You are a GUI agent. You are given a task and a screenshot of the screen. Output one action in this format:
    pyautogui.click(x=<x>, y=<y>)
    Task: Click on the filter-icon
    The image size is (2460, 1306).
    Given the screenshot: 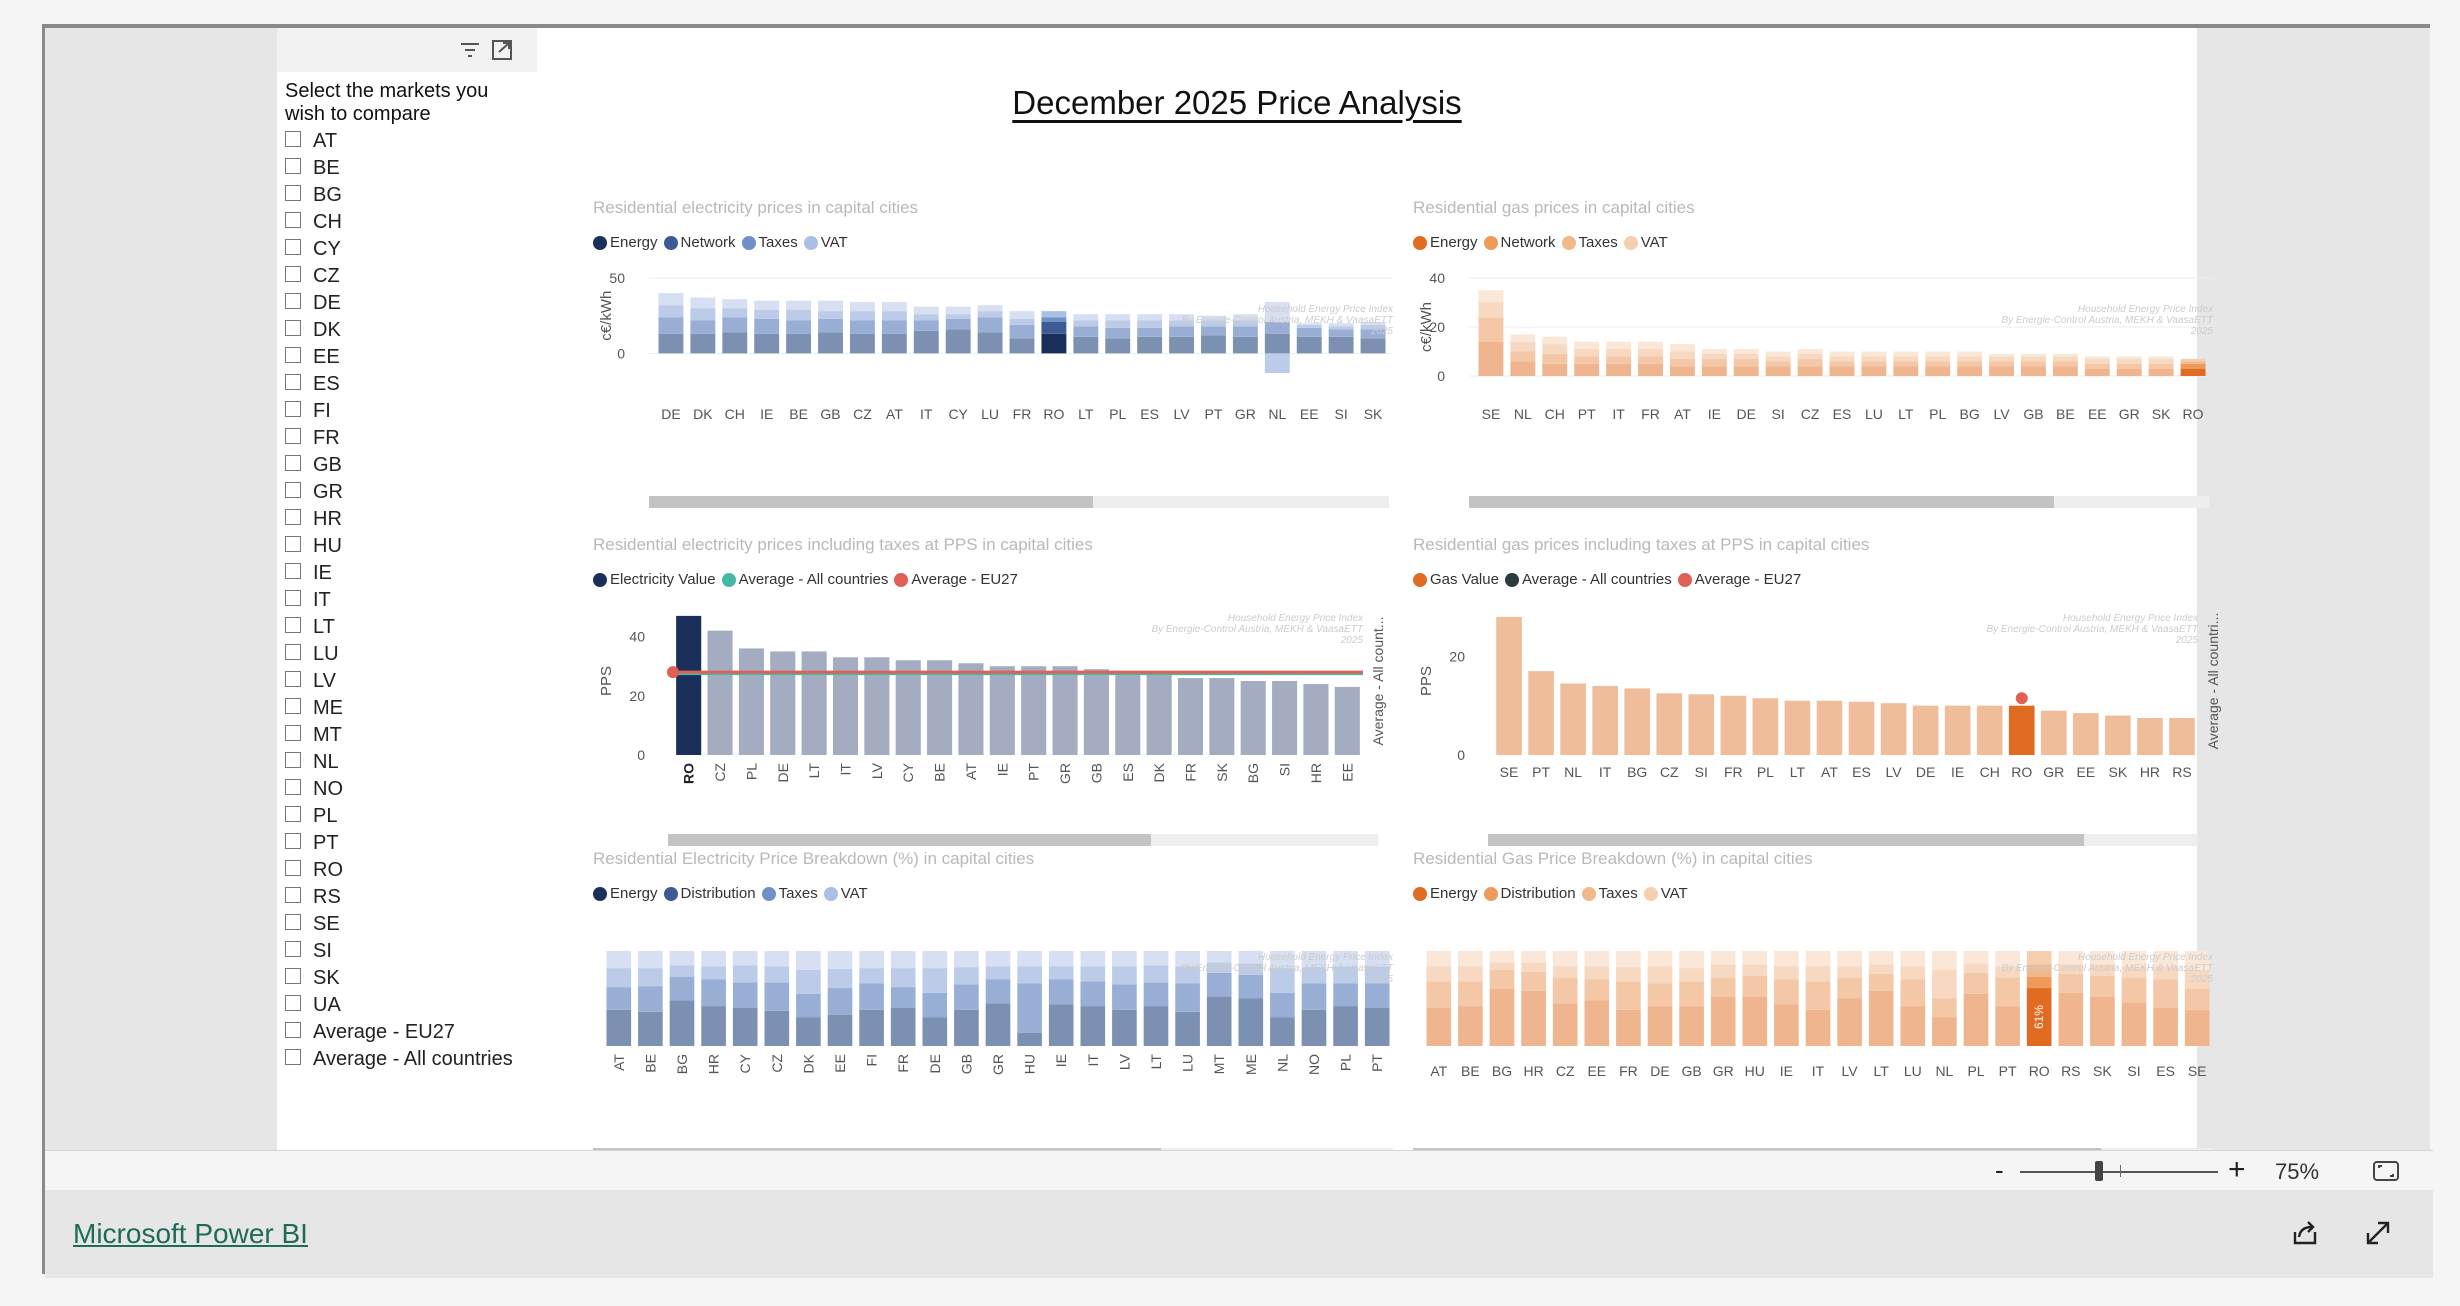 What is the action you would take?
    pyautogui.click(x=470, y=50)
    